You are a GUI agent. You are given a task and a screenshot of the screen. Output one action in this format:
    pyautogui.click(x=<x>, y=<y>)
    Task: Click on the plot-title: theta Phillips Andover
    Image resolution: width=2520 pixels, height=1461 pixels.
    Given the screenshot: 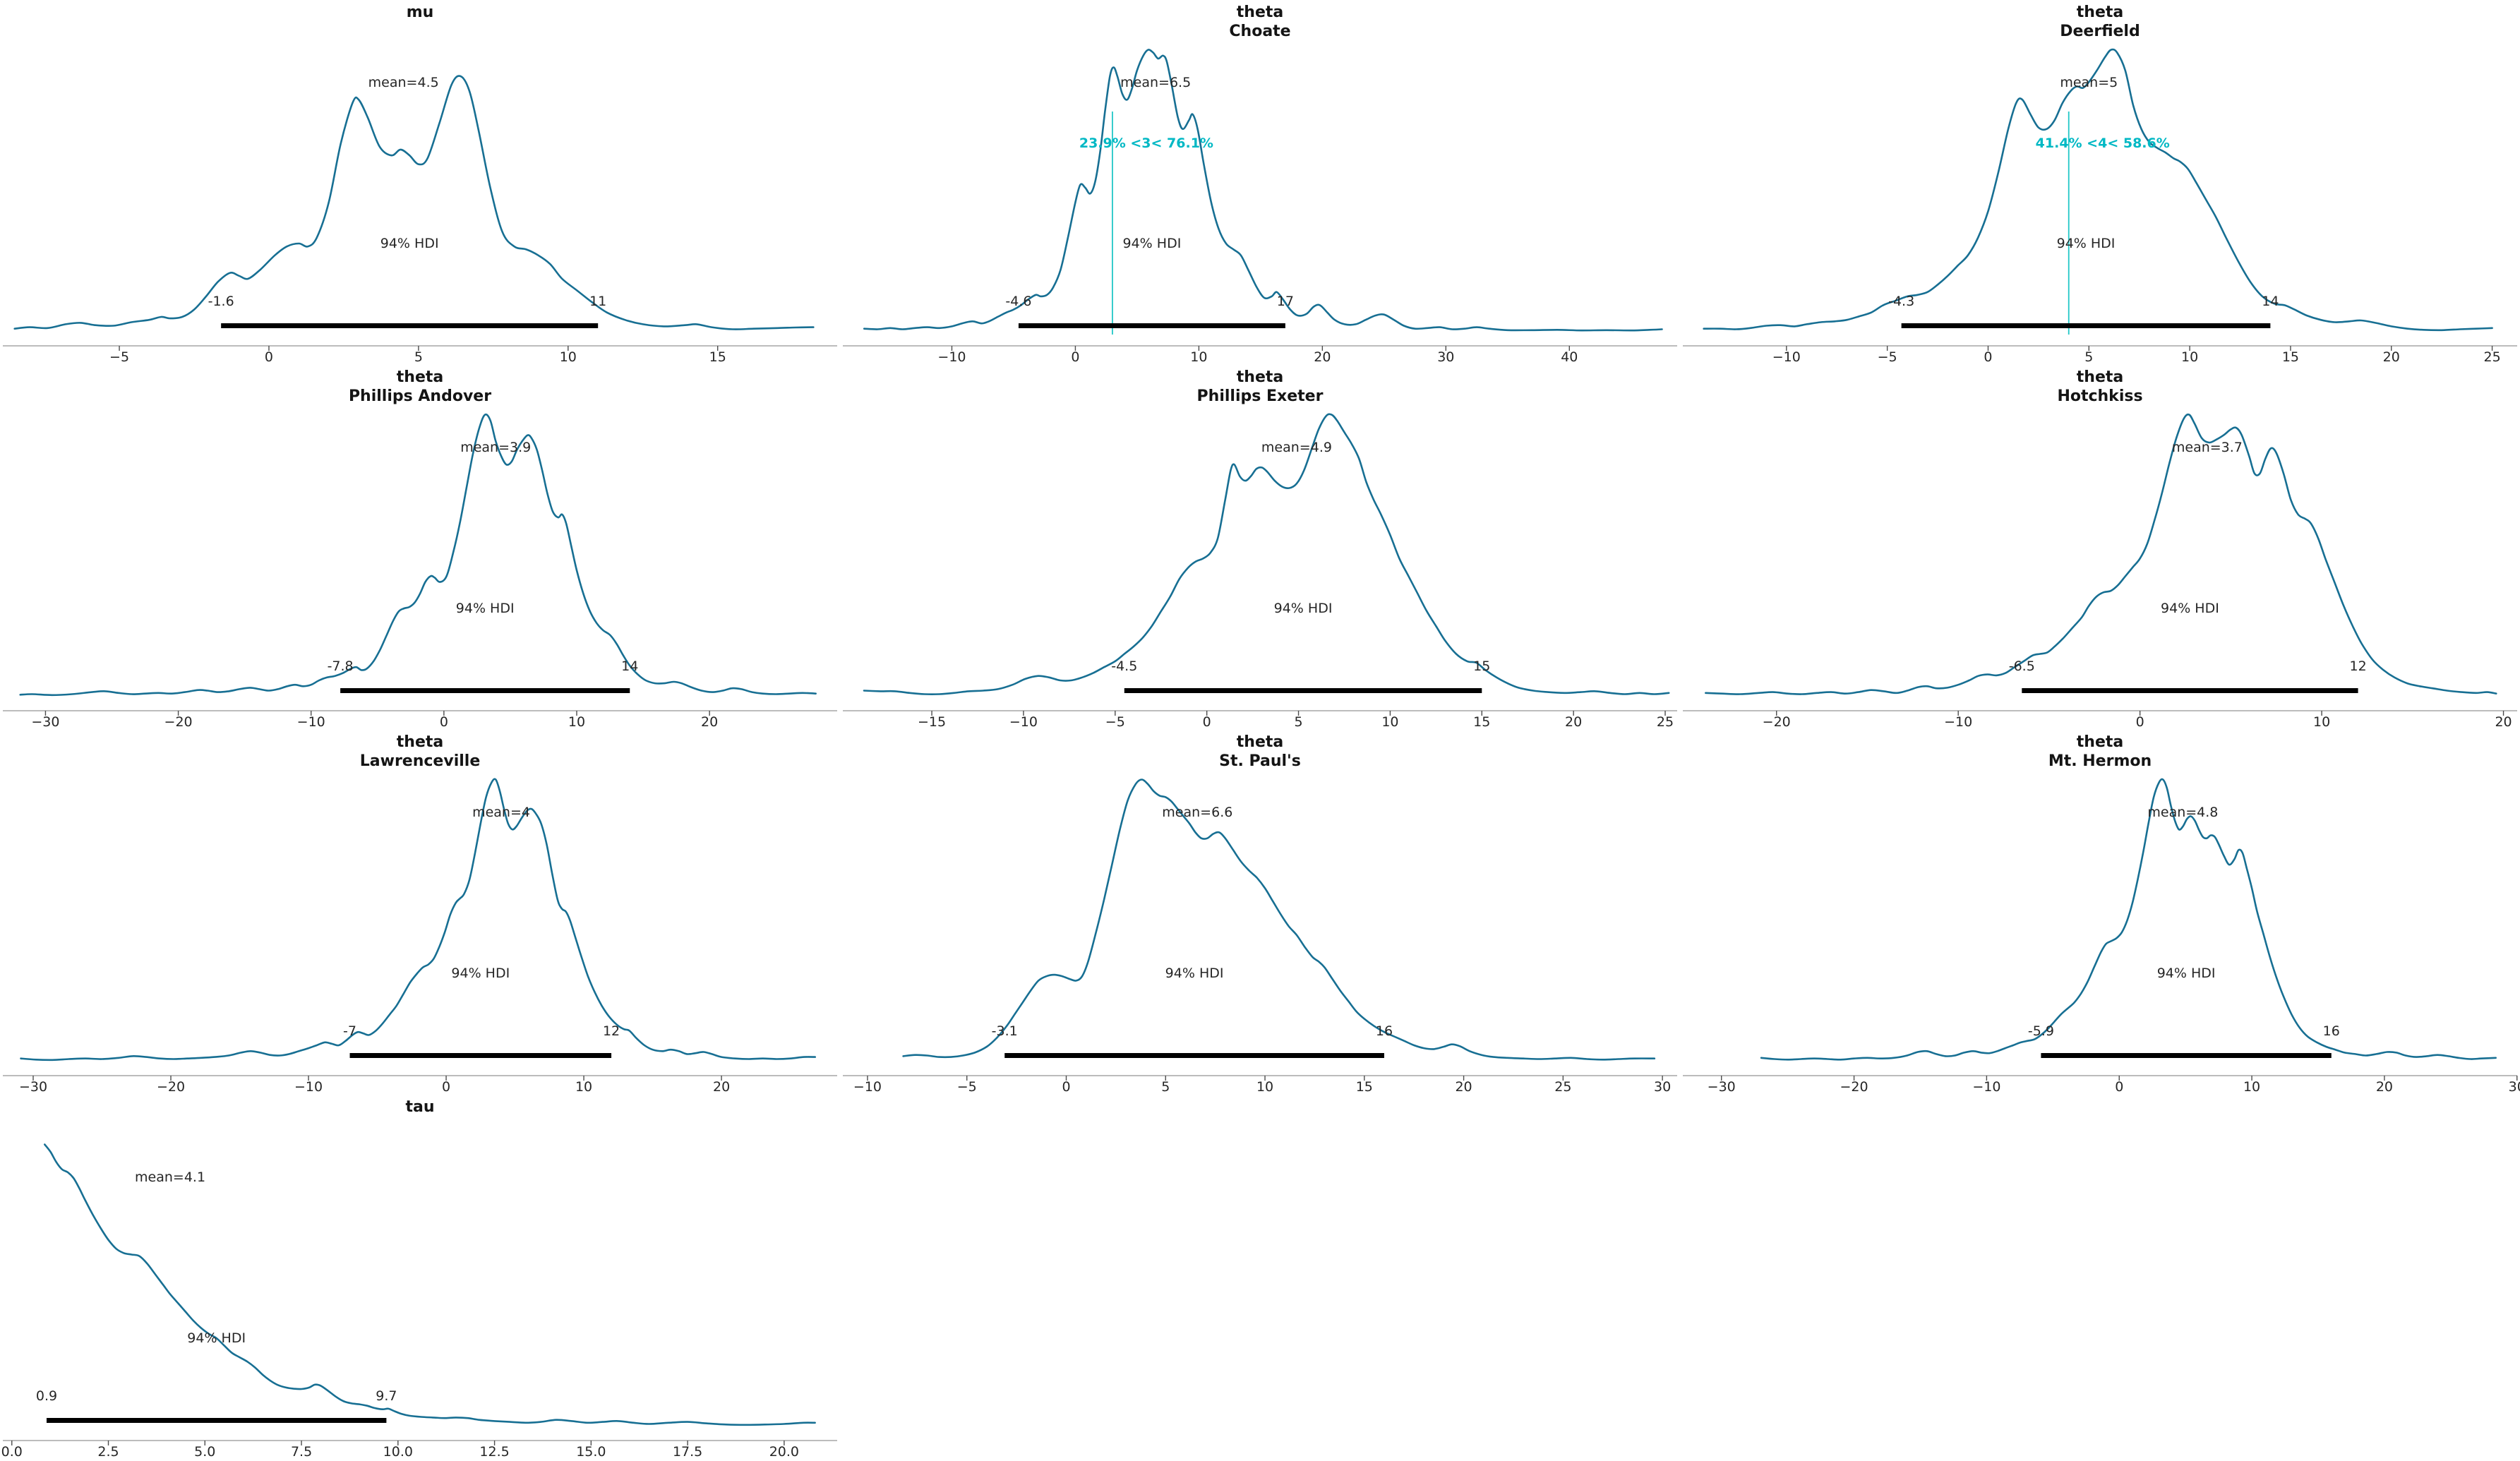 What is the action you would take?
    pyautogui.click(x=420, y=386)
    